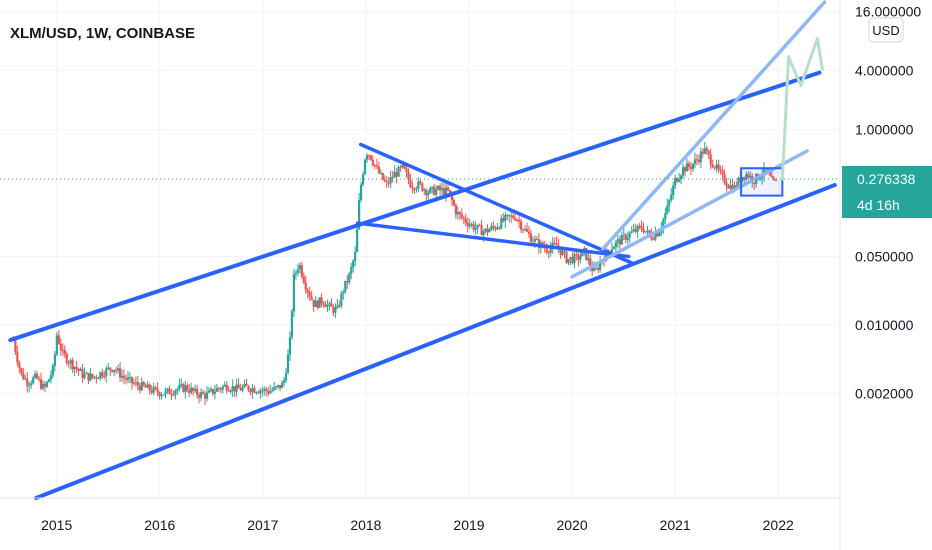 The image size is (932, 550). I want to click on price-tick-label: 1.000000, so click(884, 129).